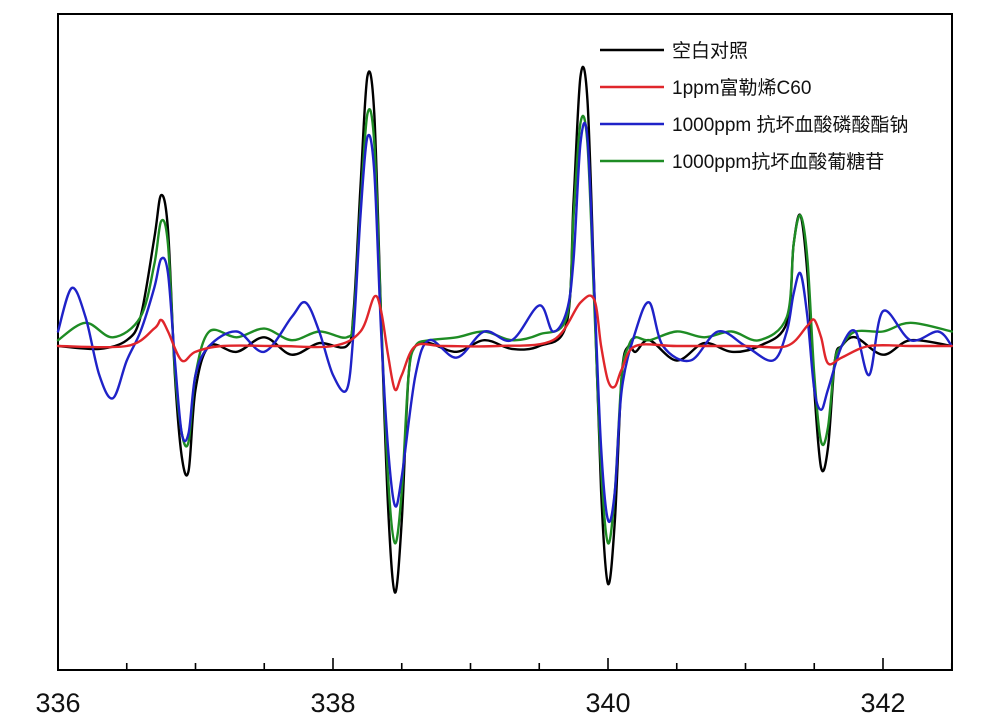 The width and height of the screenshot is (992, 718). I want to click on legend-label-3: 1000ppm 抗坏血酸磷酸酯钠, so click(790, 125).